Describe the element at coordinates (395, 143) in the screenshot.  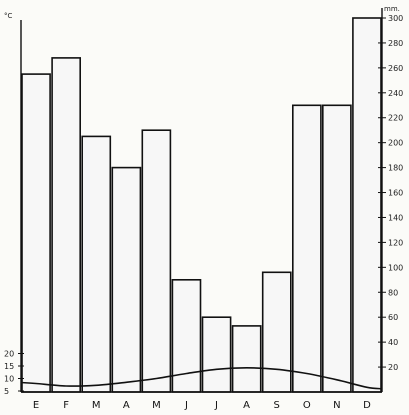
I see `right-axis-tick-label: 200` at that location.